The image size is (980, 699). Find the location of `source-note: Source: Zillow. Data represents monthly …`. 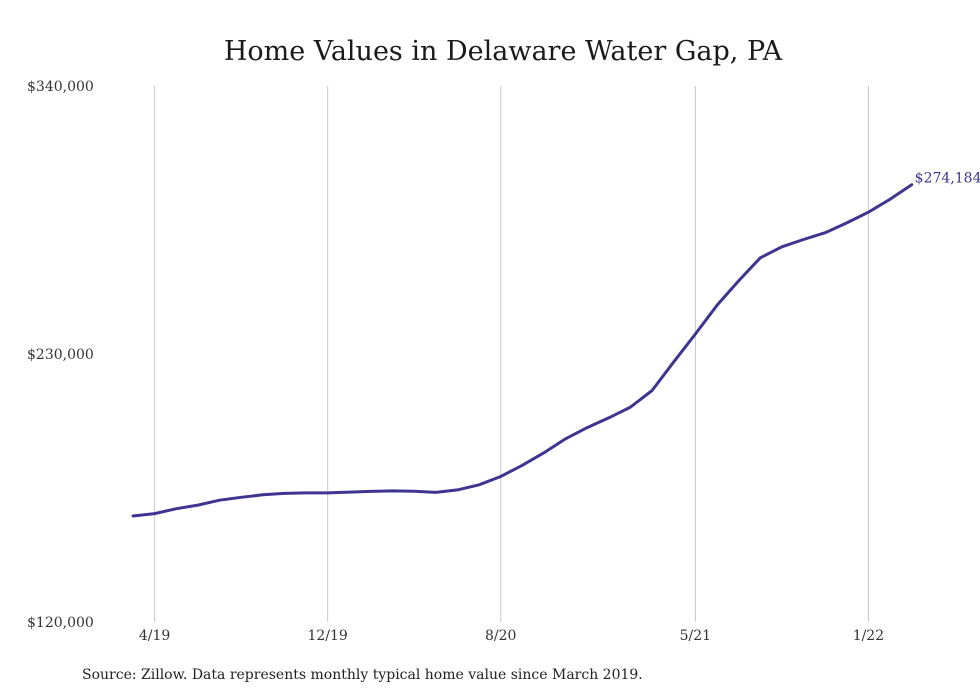

source-note: Source: Zillow. Data represents monthly … is located at coordinates (362, 675).